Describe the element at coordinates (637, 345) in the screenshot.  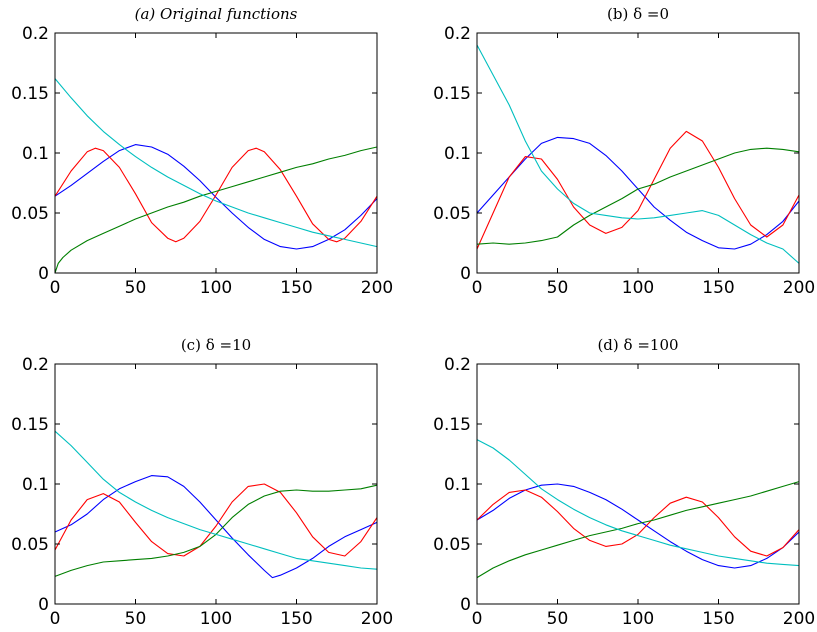
I see `subplot-title: (d) δ =100` at that location.